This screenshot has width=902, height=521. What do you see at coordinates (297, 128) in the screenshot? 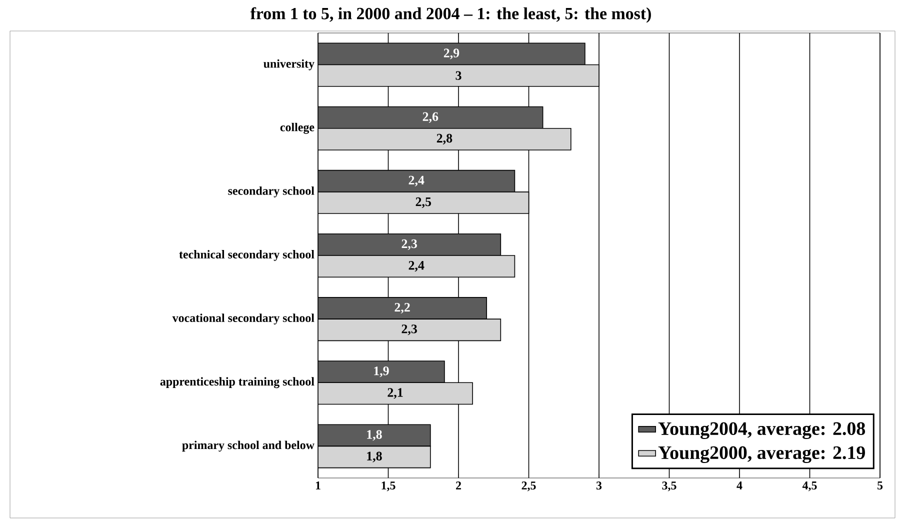
I see `y-tick-label: college` at bounding box center [297, 128].